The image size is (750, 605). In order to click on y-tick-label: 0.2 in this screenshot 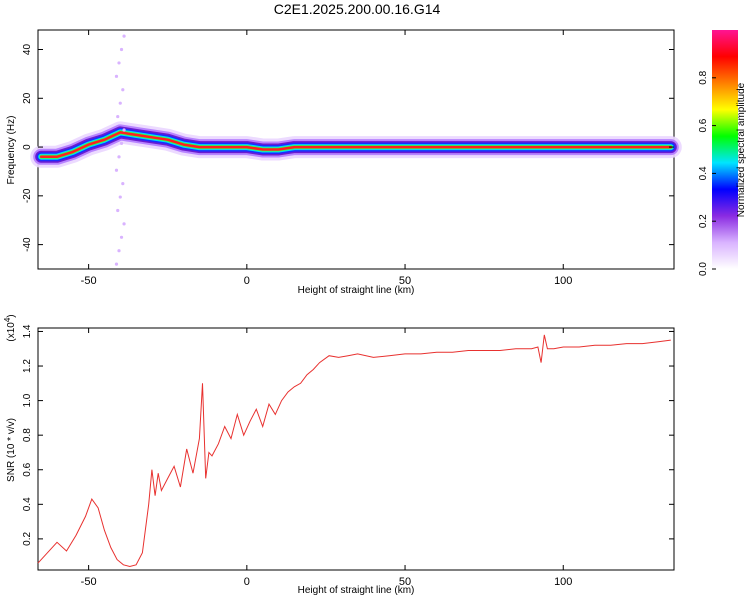, I will do `click(27, 538)`.